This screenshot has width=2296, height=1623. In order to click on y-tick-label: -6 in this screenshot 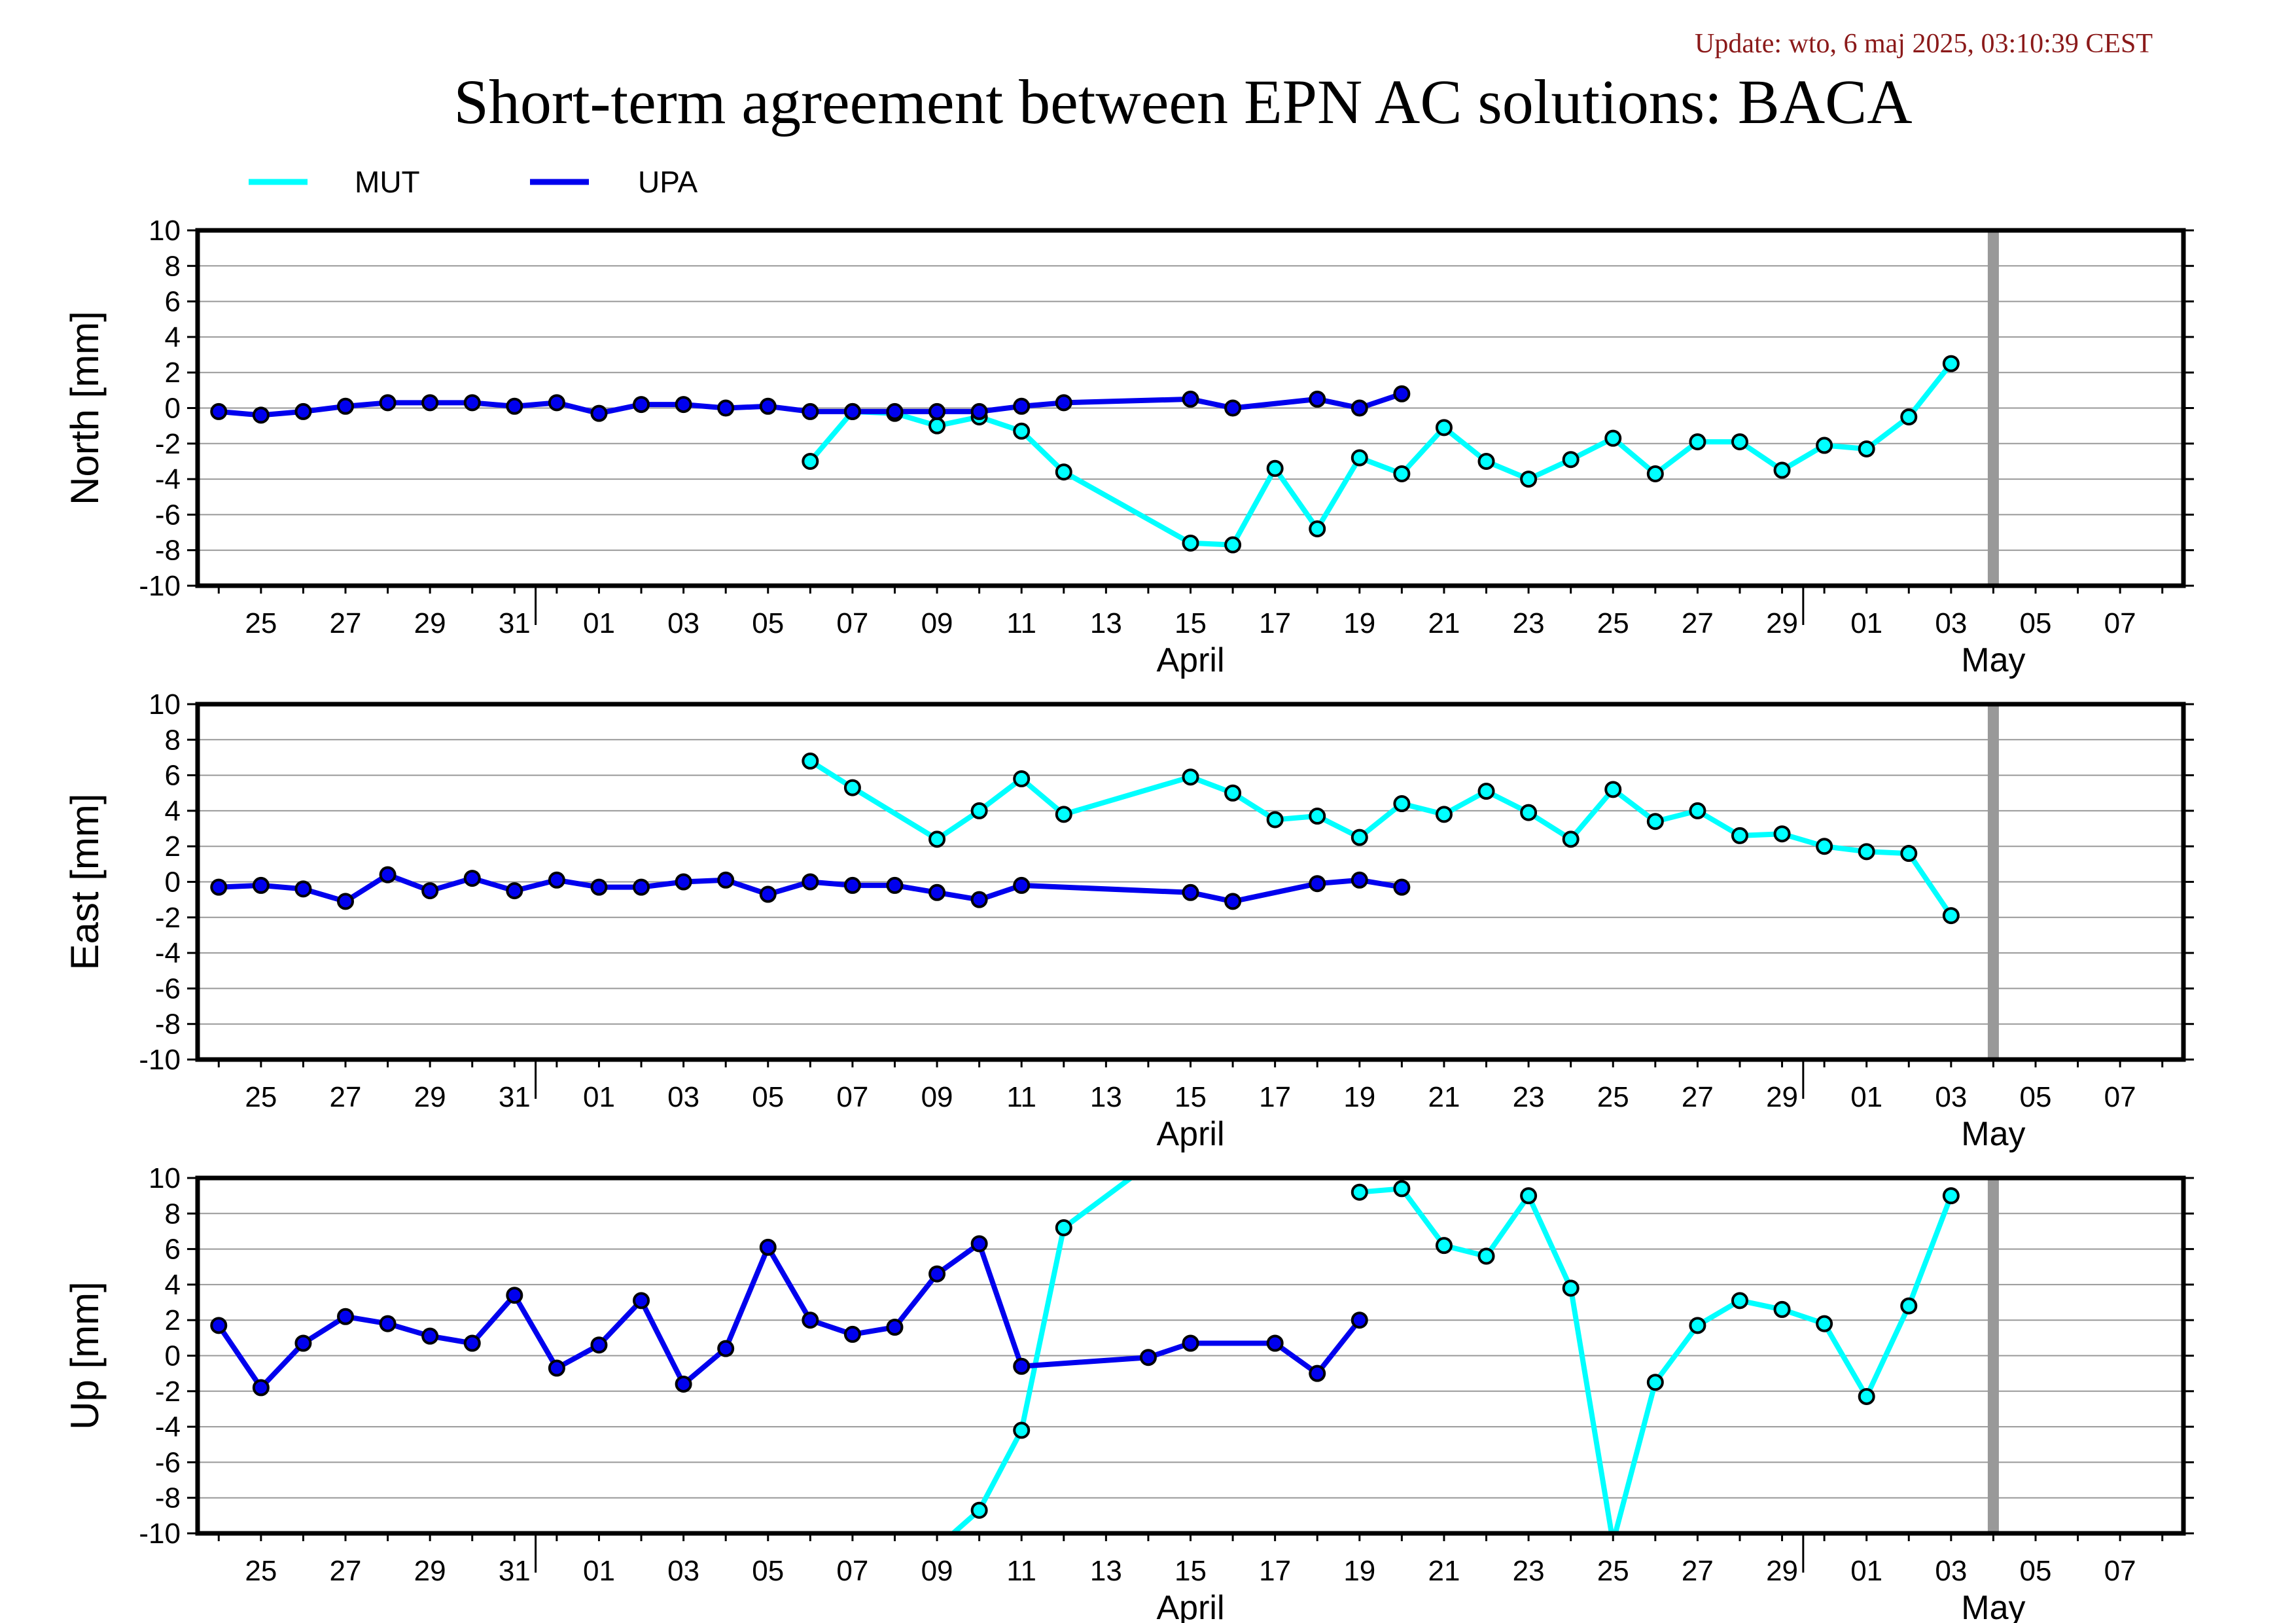, I will do `click(168, 988)`.